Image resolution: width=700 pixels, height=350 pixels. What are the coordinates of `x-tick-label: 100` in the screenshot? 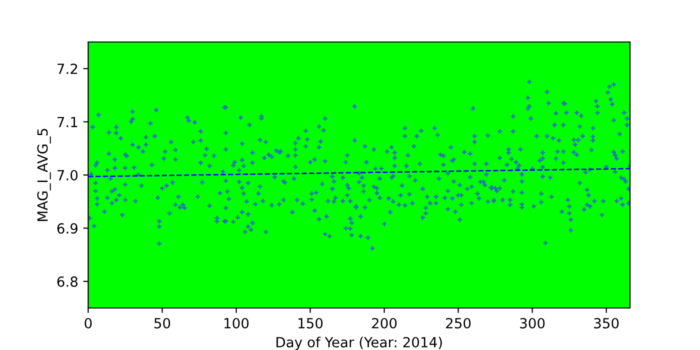 It's located at (236, 323).